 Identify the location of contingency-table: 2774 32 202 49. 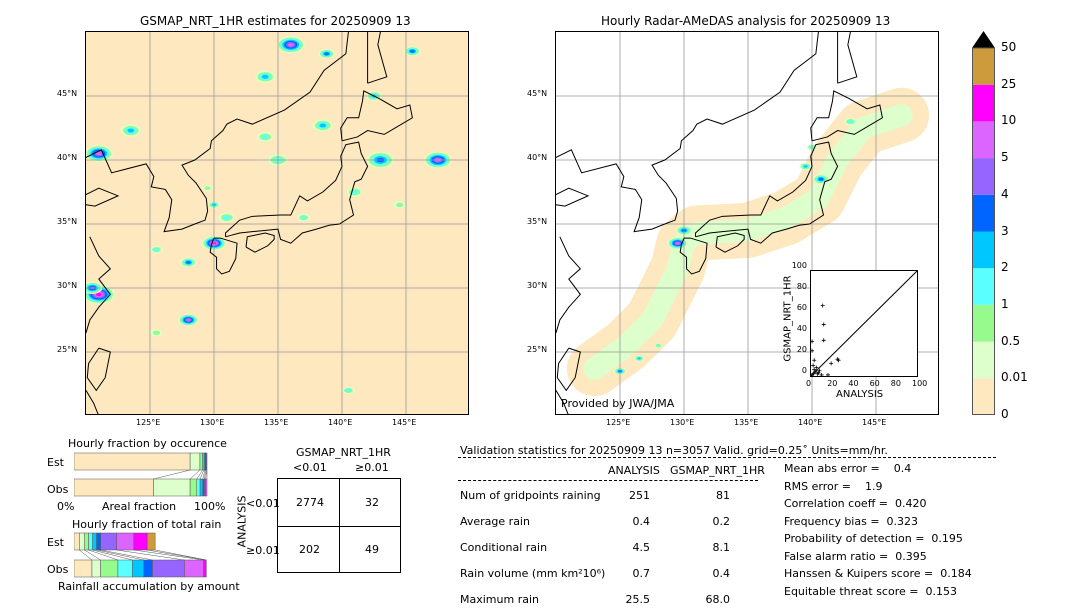
(339, 525).